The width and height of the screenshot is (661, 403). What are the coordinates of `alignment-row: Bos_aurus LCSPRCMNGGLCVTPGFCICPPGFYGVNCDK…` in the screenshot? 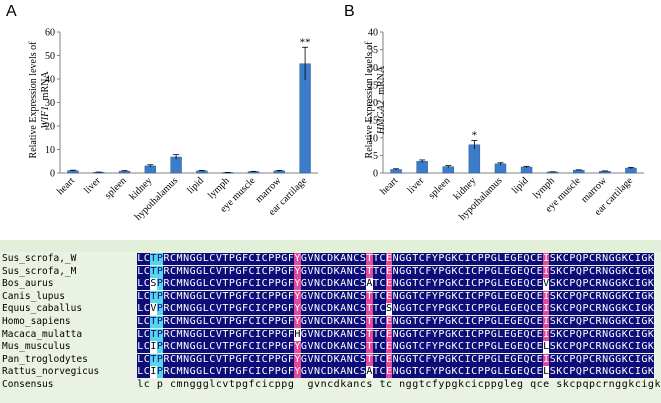 It's located at (330, 284).